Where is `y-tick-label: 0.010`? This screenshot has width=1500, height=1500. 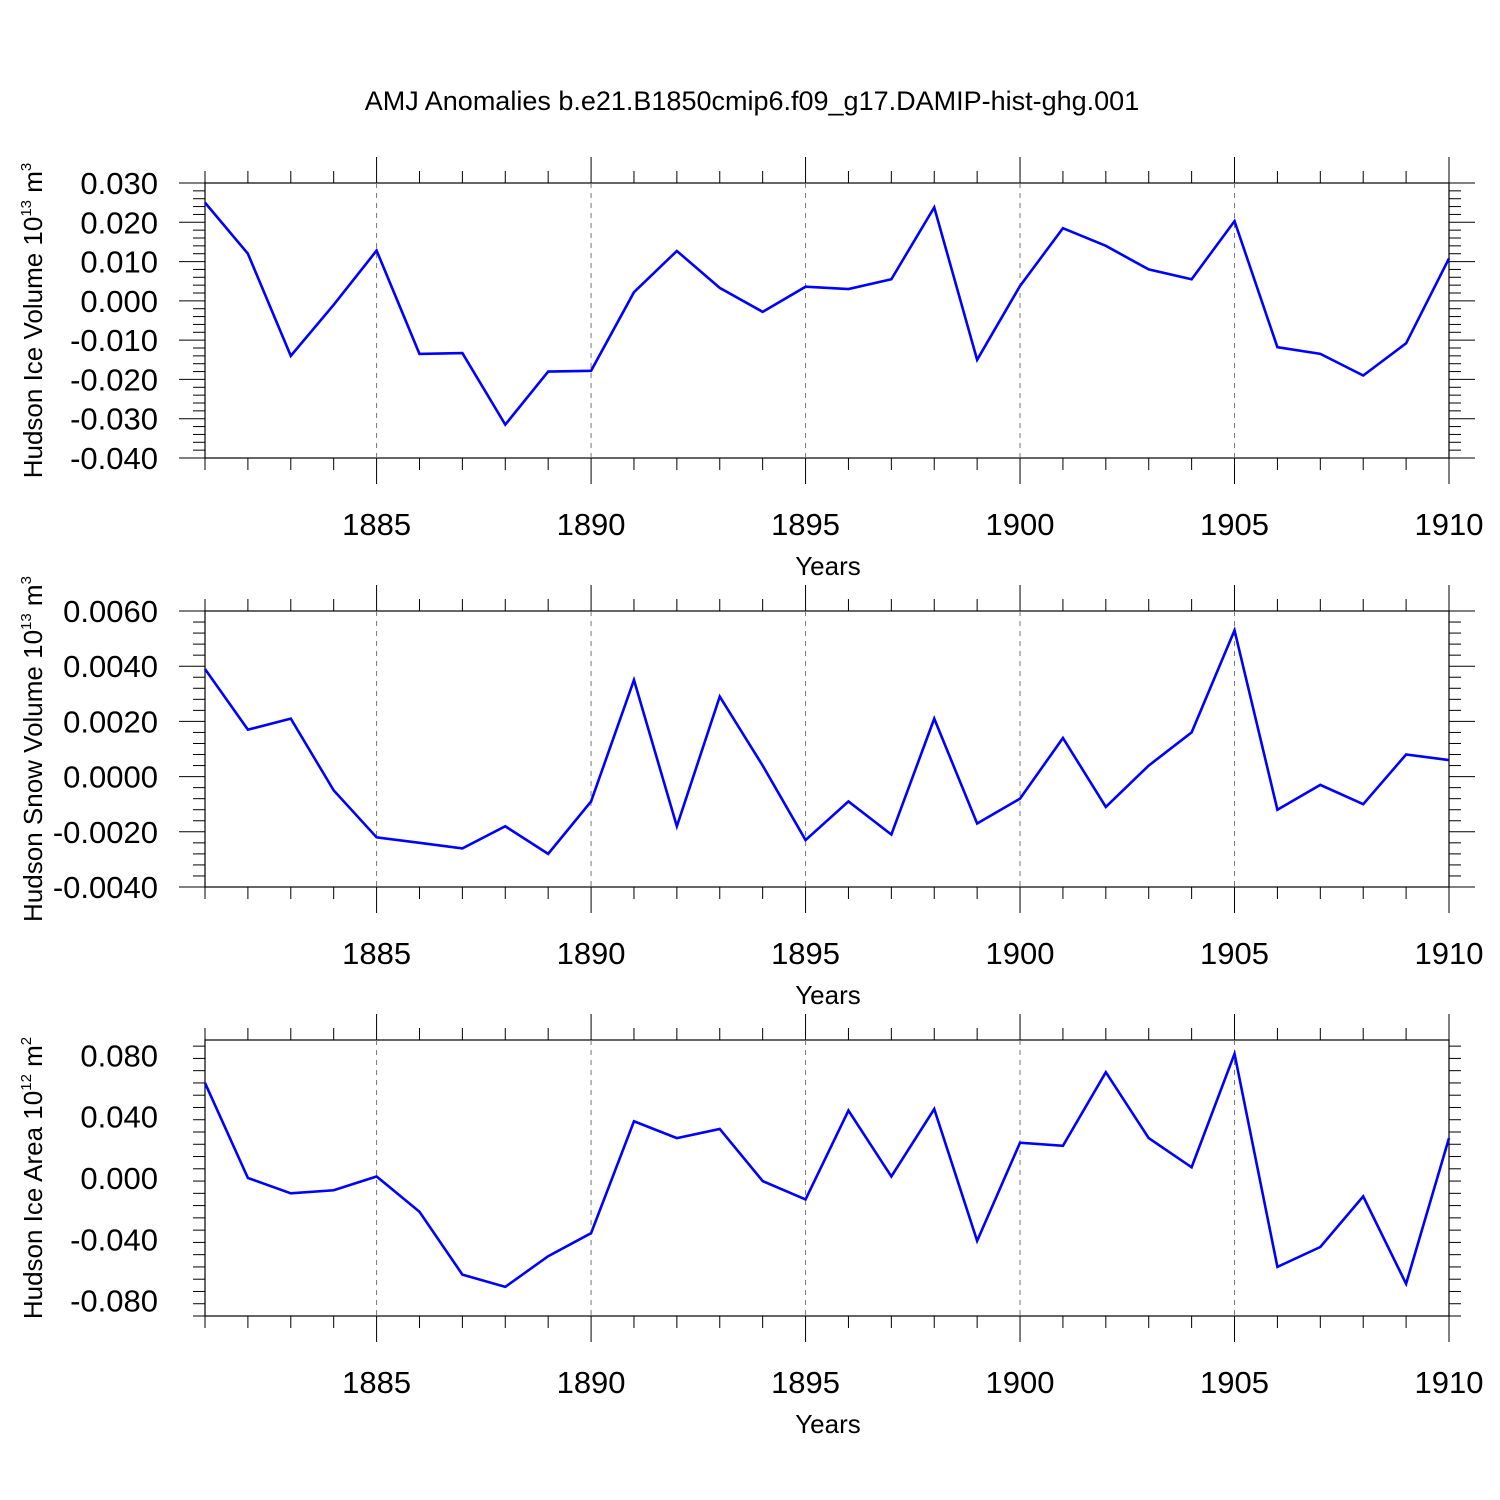
y-tick-label: 0.010 is located at coordinates (119, 262).